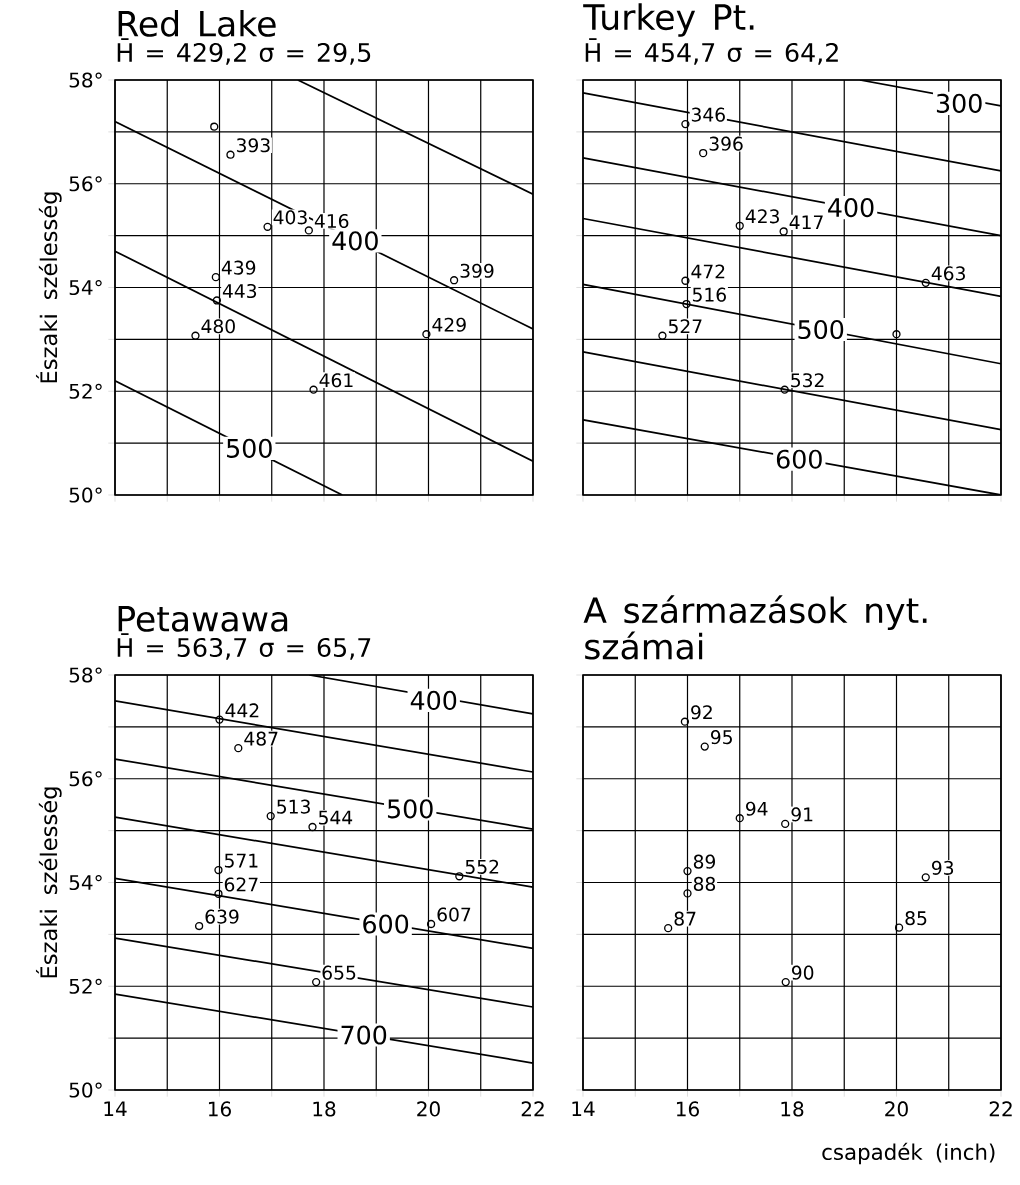  What do you see at coordinates (241, 860) in the screenshot?
I see `annotation: 571` at bounding box center [241, 860].